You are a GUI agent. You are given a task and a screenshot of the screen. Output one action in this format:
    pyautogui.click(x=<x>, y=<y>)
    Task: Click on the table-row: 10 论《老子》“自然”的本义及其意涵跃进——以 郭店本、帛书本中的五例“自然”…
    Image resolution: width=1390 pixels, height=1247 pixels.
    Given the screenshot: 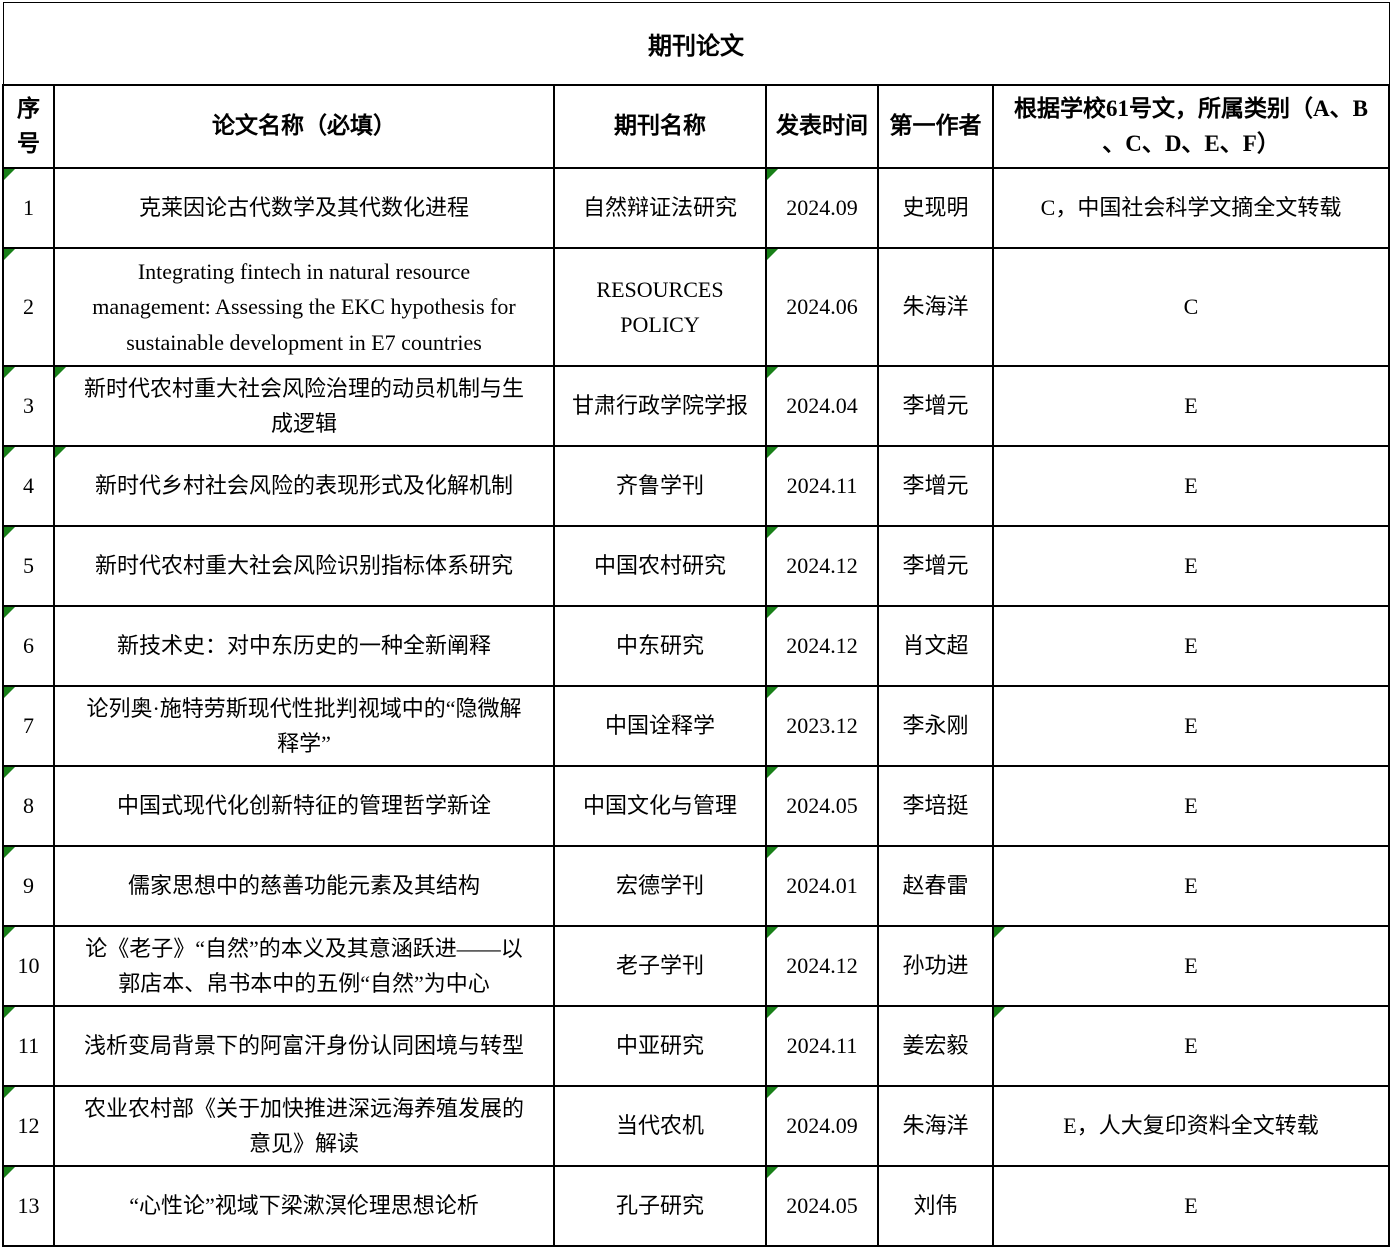 What is the action you would take?
    pyautogui.click(x=696, y=966)
    